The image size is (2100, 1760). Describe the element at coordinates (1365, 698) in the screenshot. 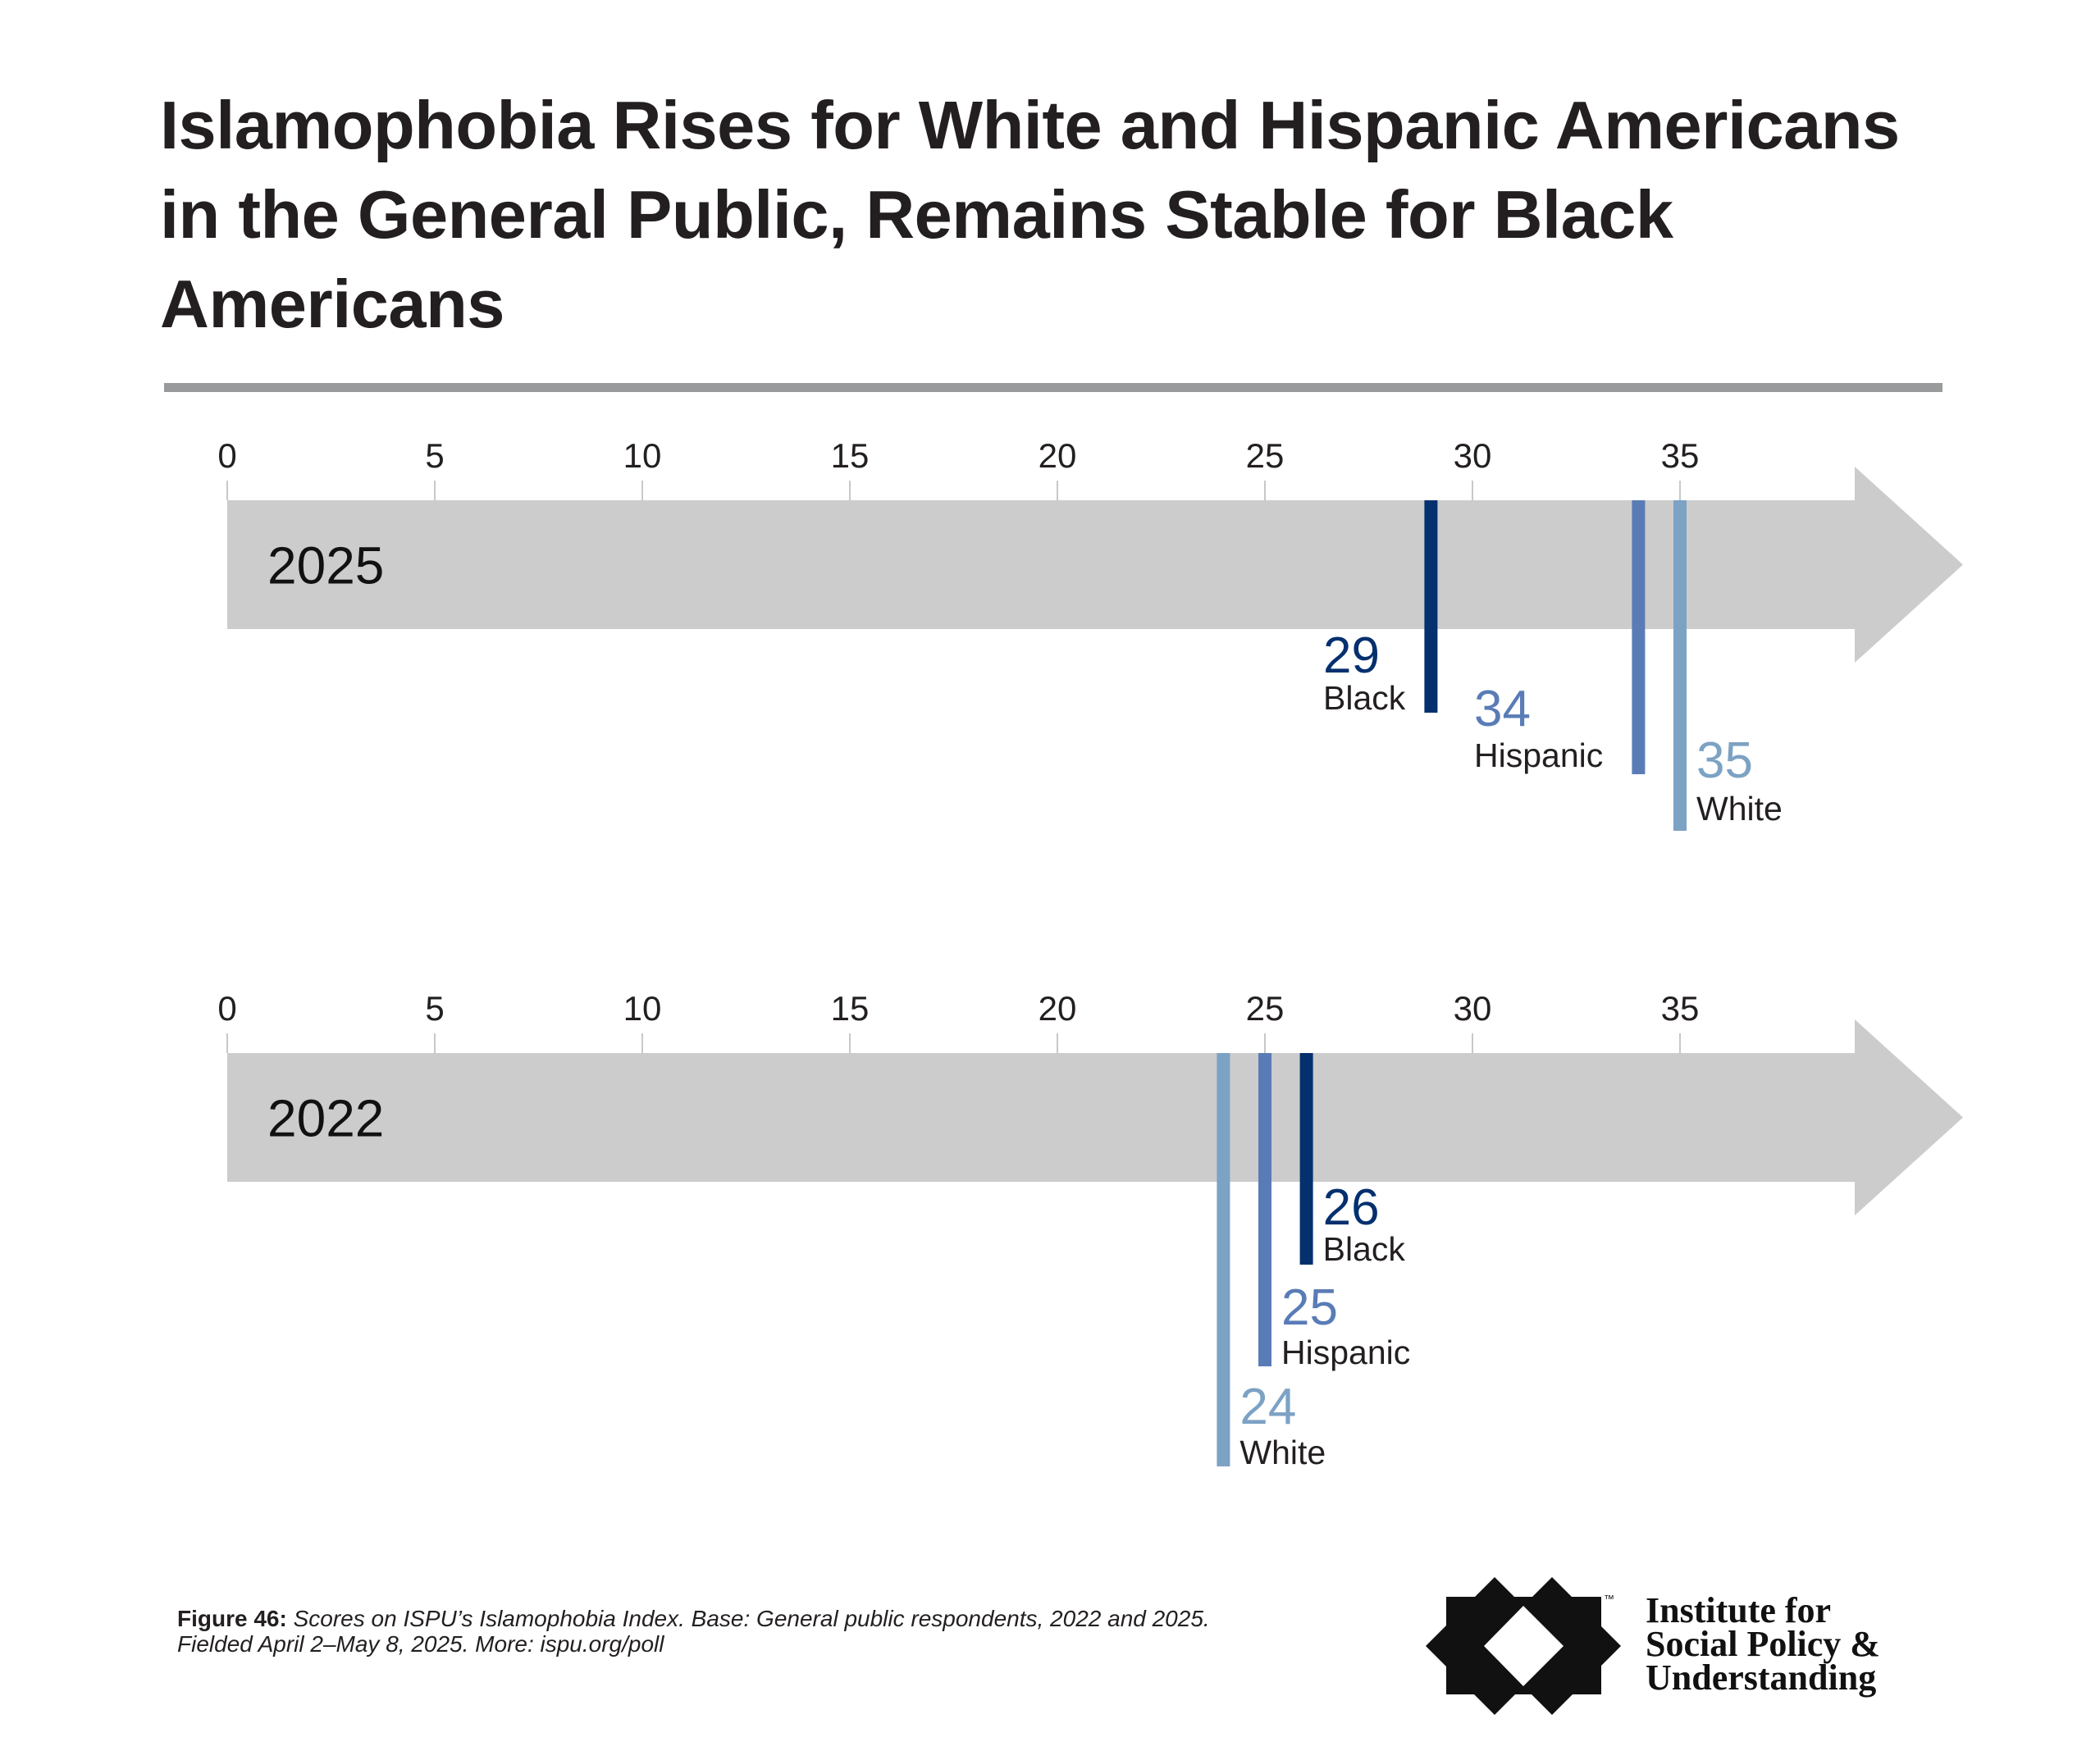

I see `group-label-black-2025: Black` at that location.